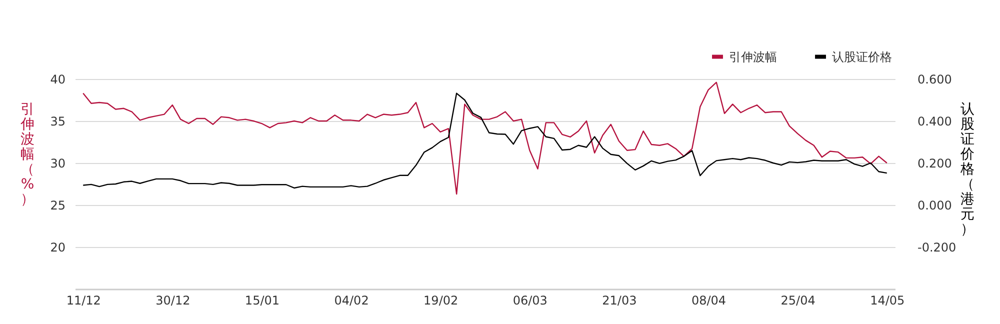 This screenshot has height=324, width=1000. What do you see at coordinates (708, 301) in the screenshot?
I see `x-tick-label: 08/04` at bounding box center [708, 301].